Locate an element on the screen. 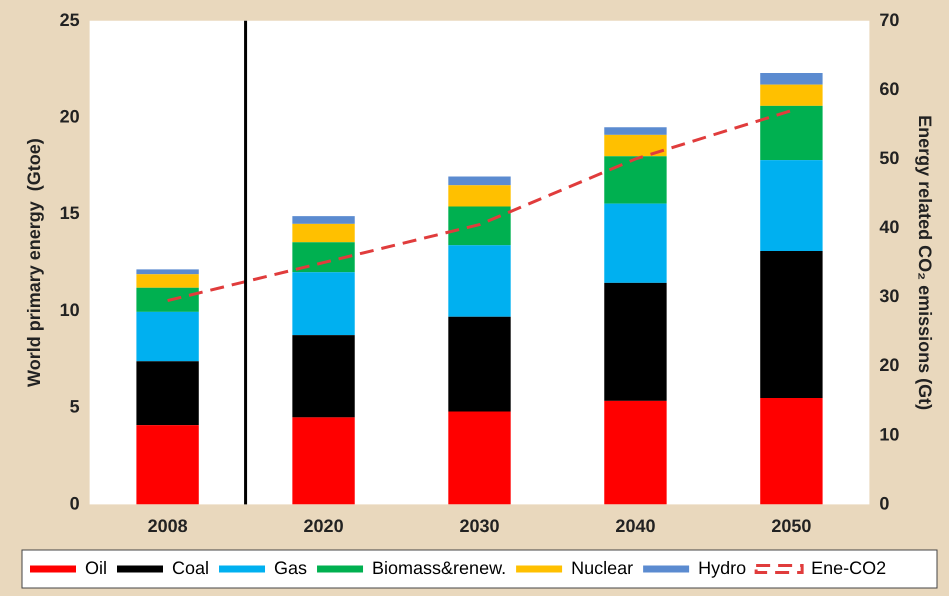 This screenshot has height=596, width=949. legend-label: Ene-CO2 is located at coordinates (848, 568).